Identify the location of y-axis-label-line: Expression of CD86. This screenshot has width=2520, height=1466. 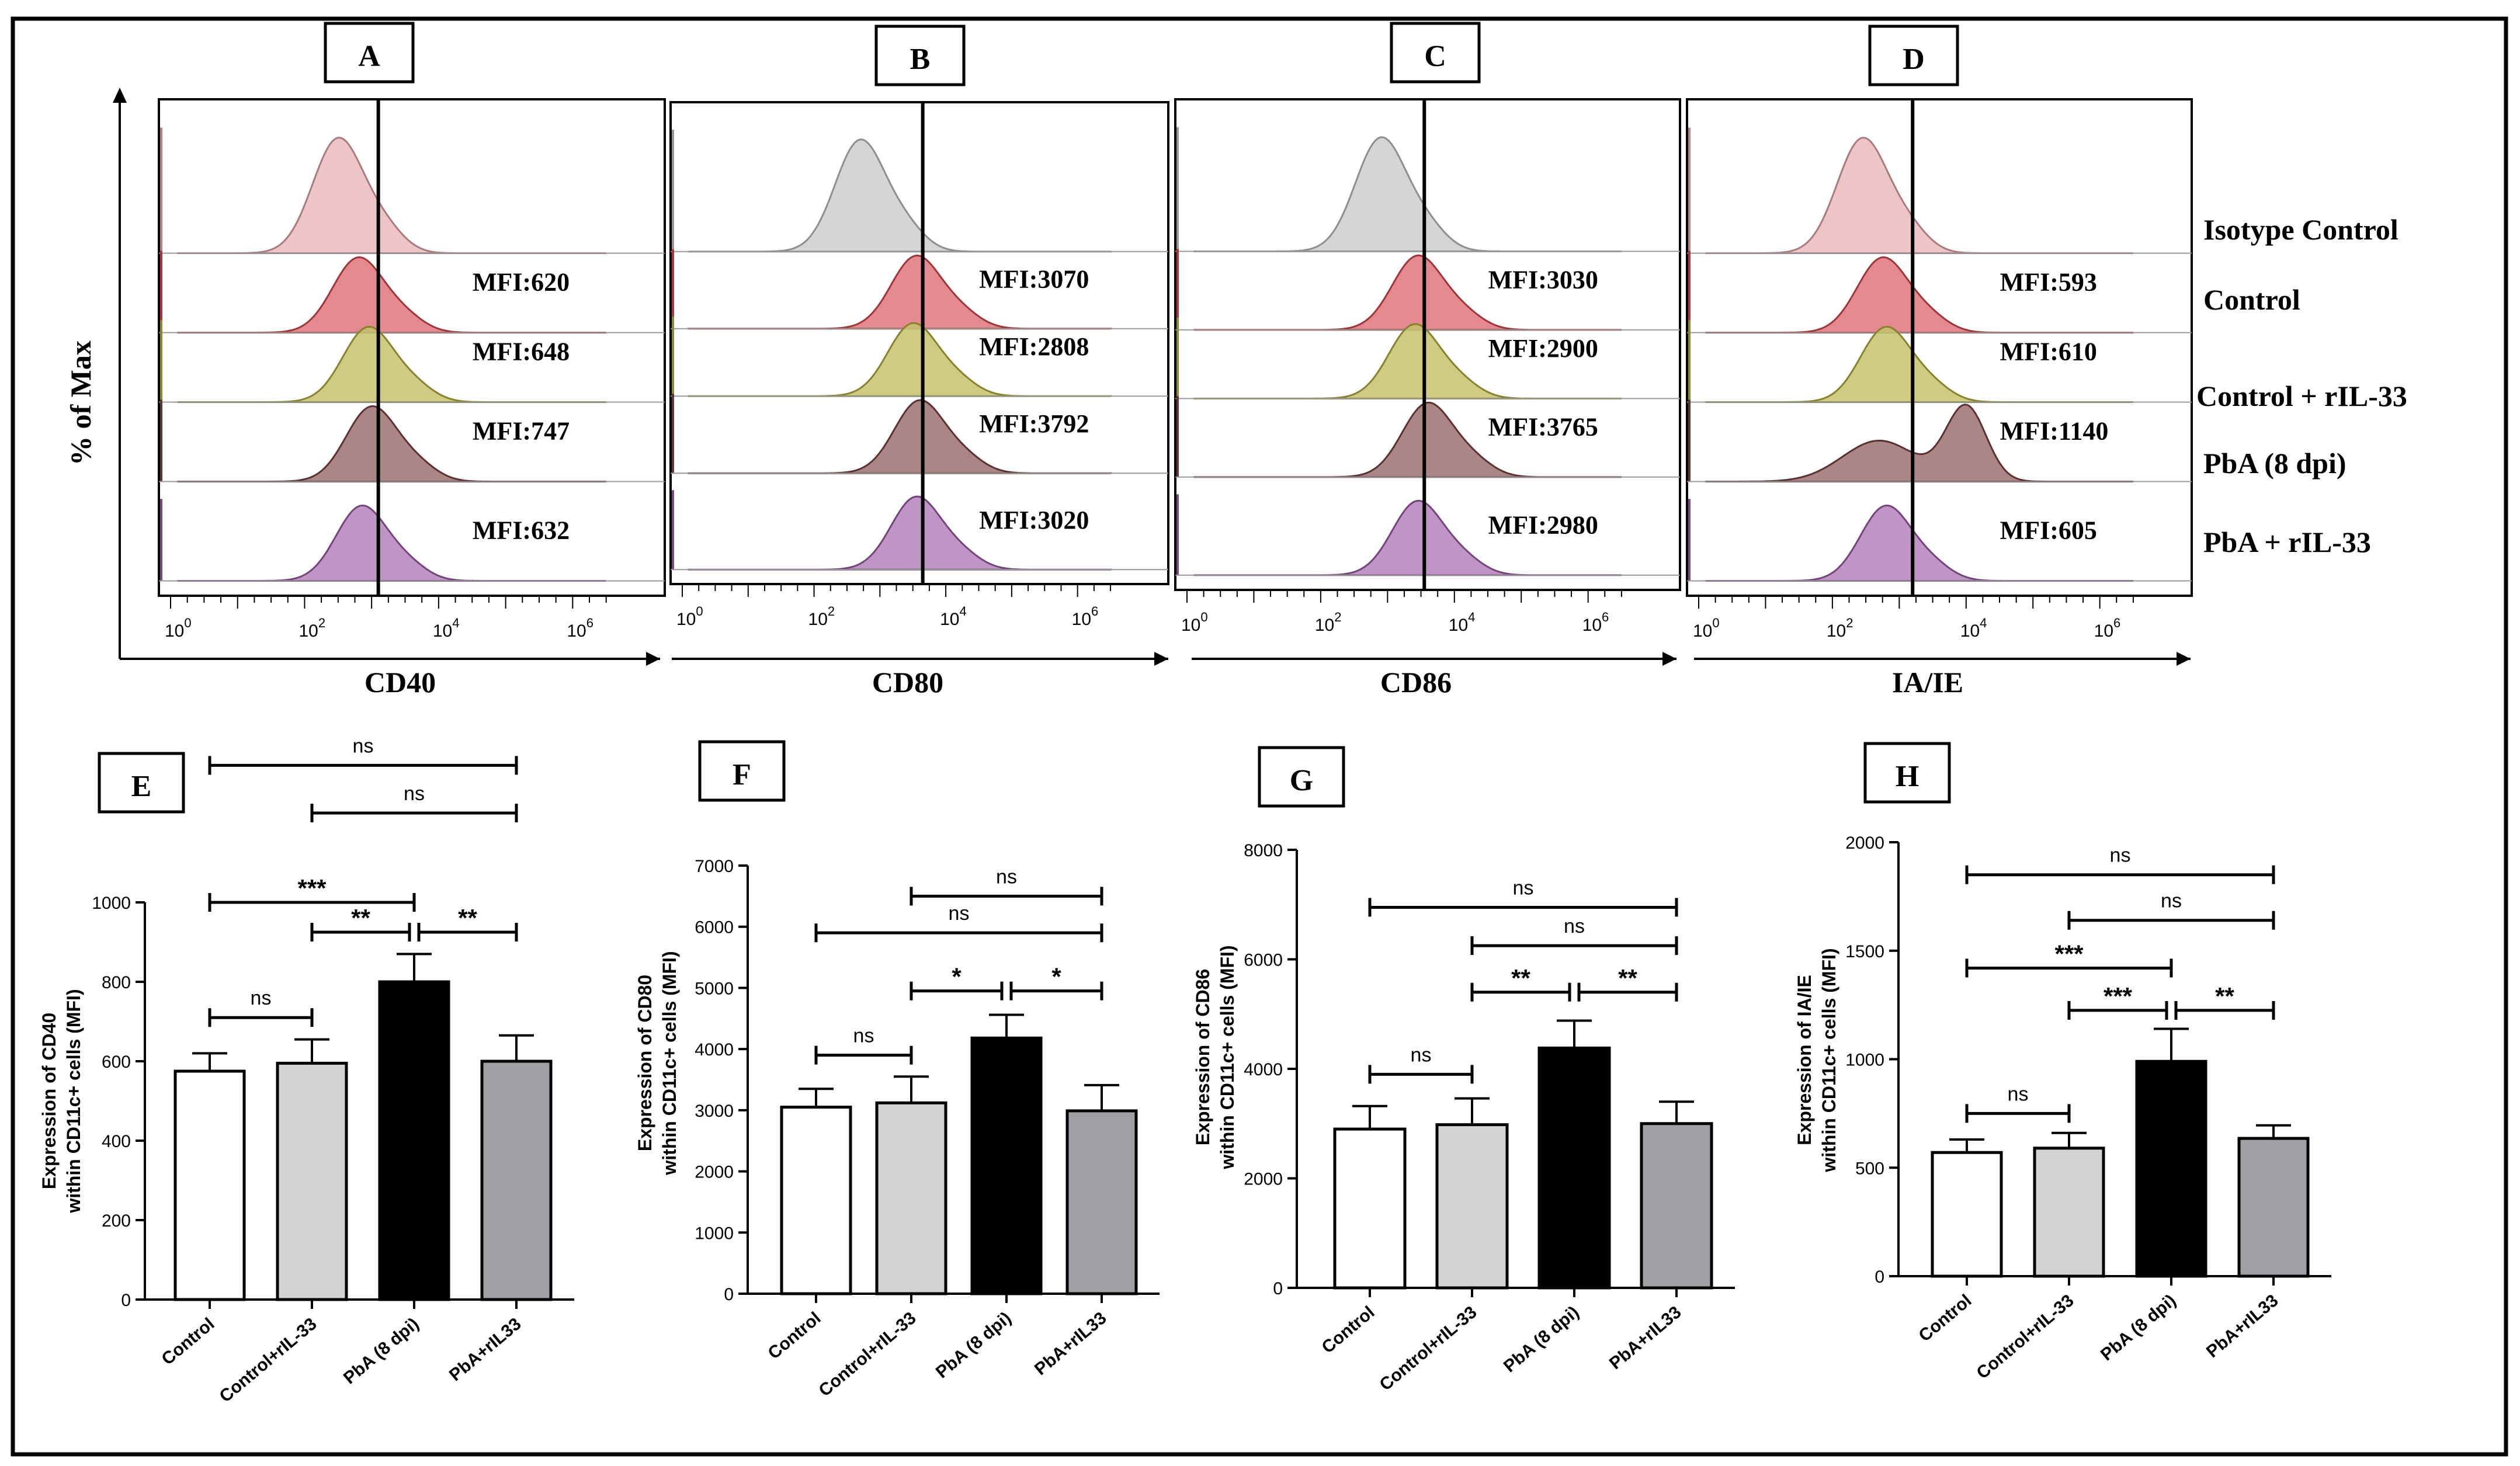
(1202, 1057).